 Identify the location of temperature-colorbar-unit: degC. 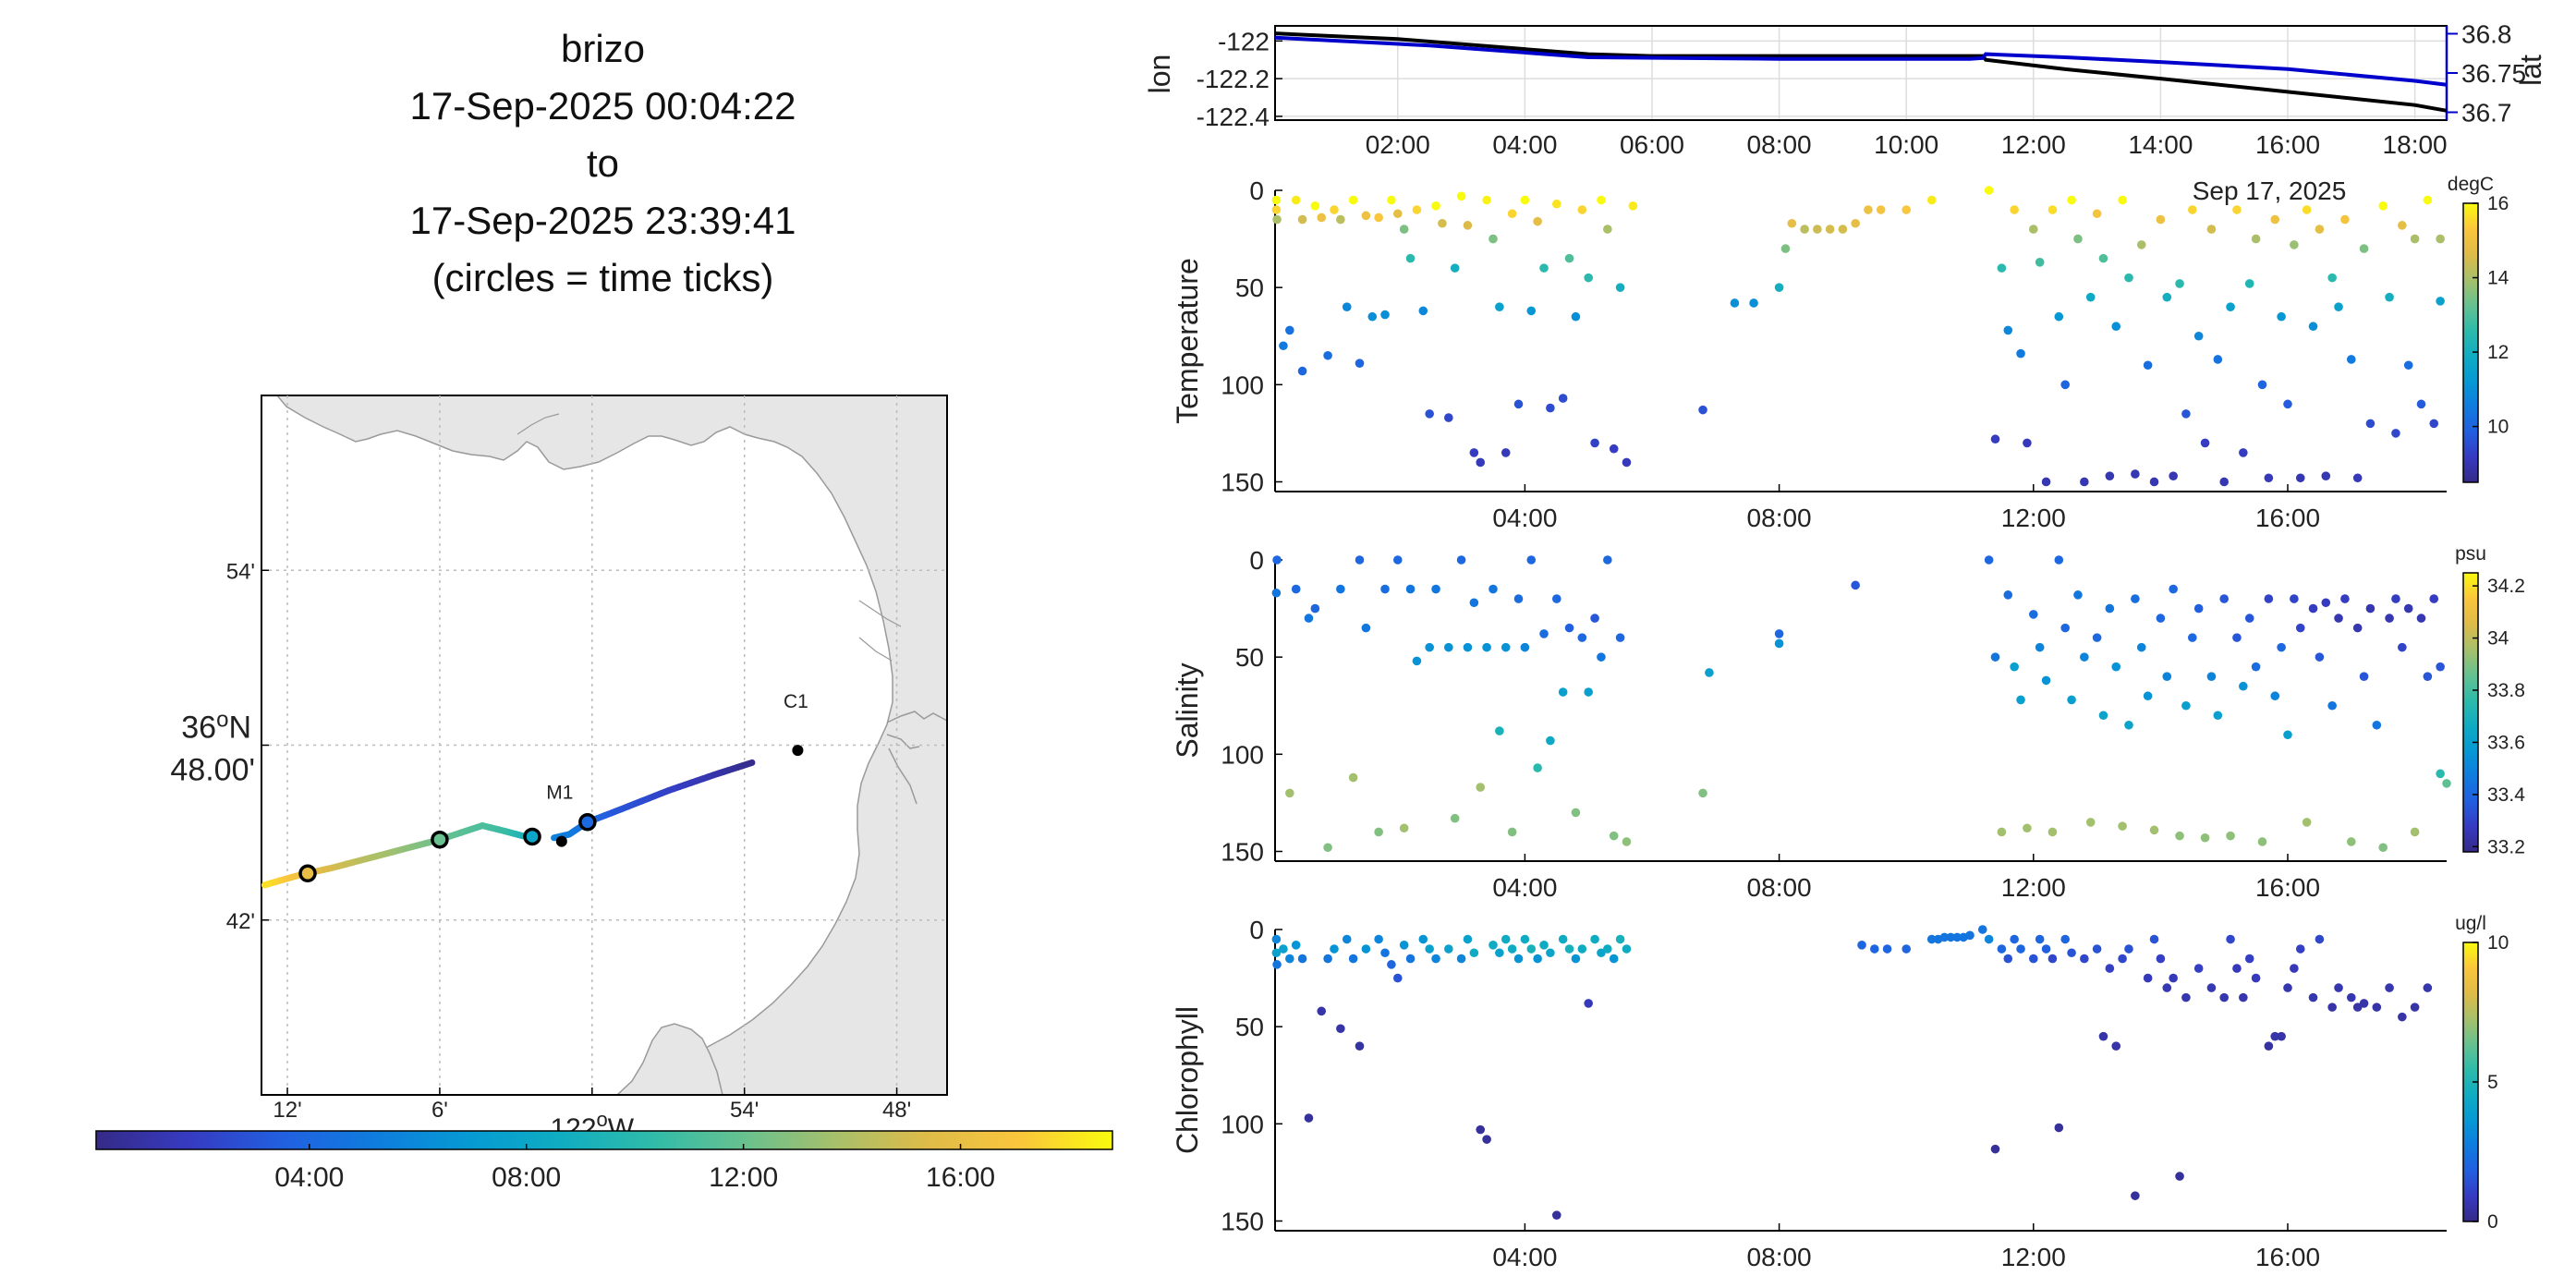
(2471, 184).